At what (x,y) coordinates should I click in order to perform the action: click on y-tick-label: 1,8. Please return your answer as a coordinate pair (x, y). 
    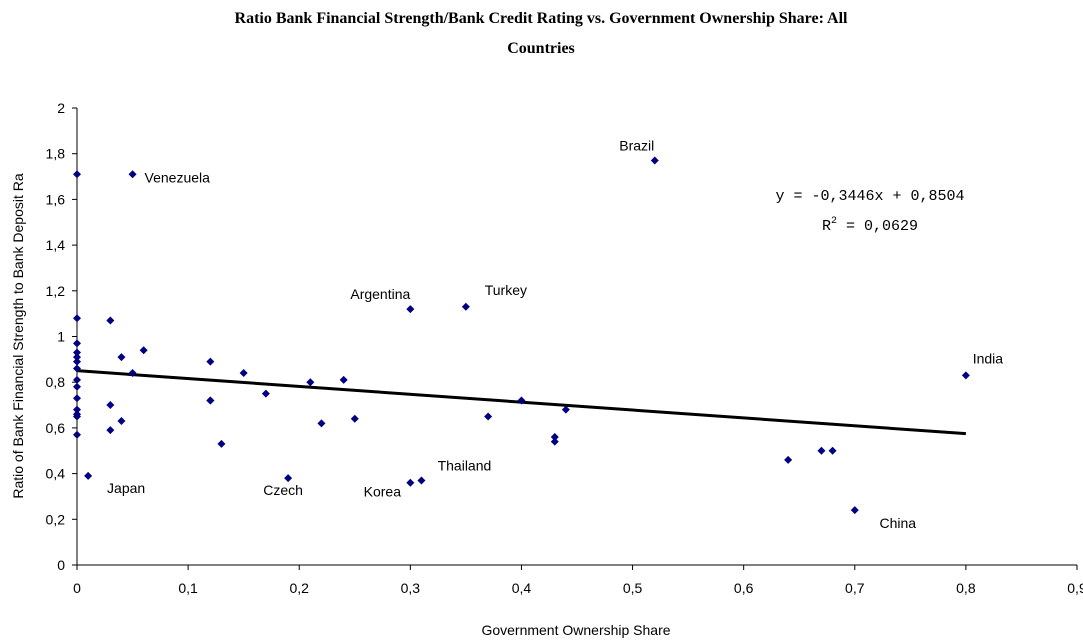
    Looking at the image, I should click on (56, 154).